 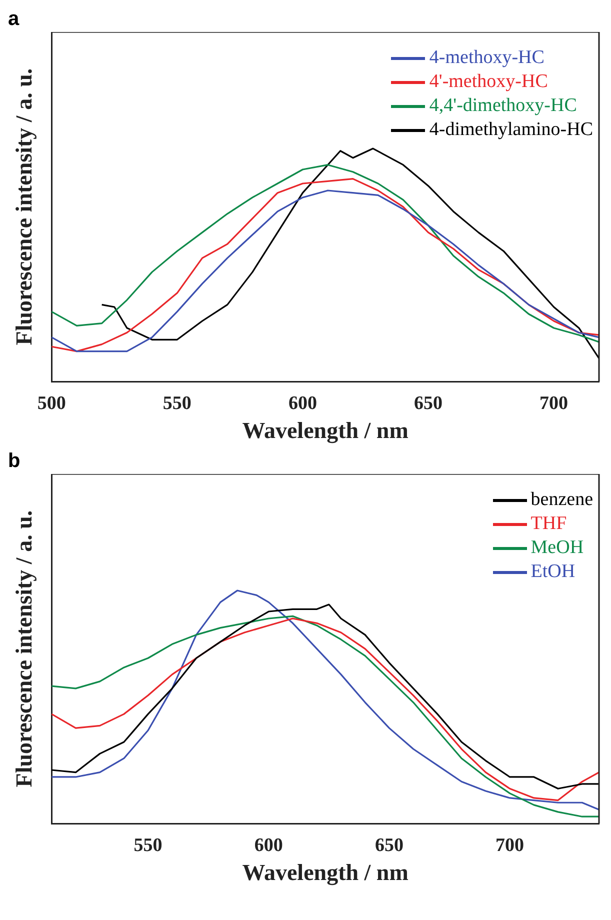 What do you see at coordinates (14, 461) in the screenshot?
I see `text: b` at bounding box center [14, 461].